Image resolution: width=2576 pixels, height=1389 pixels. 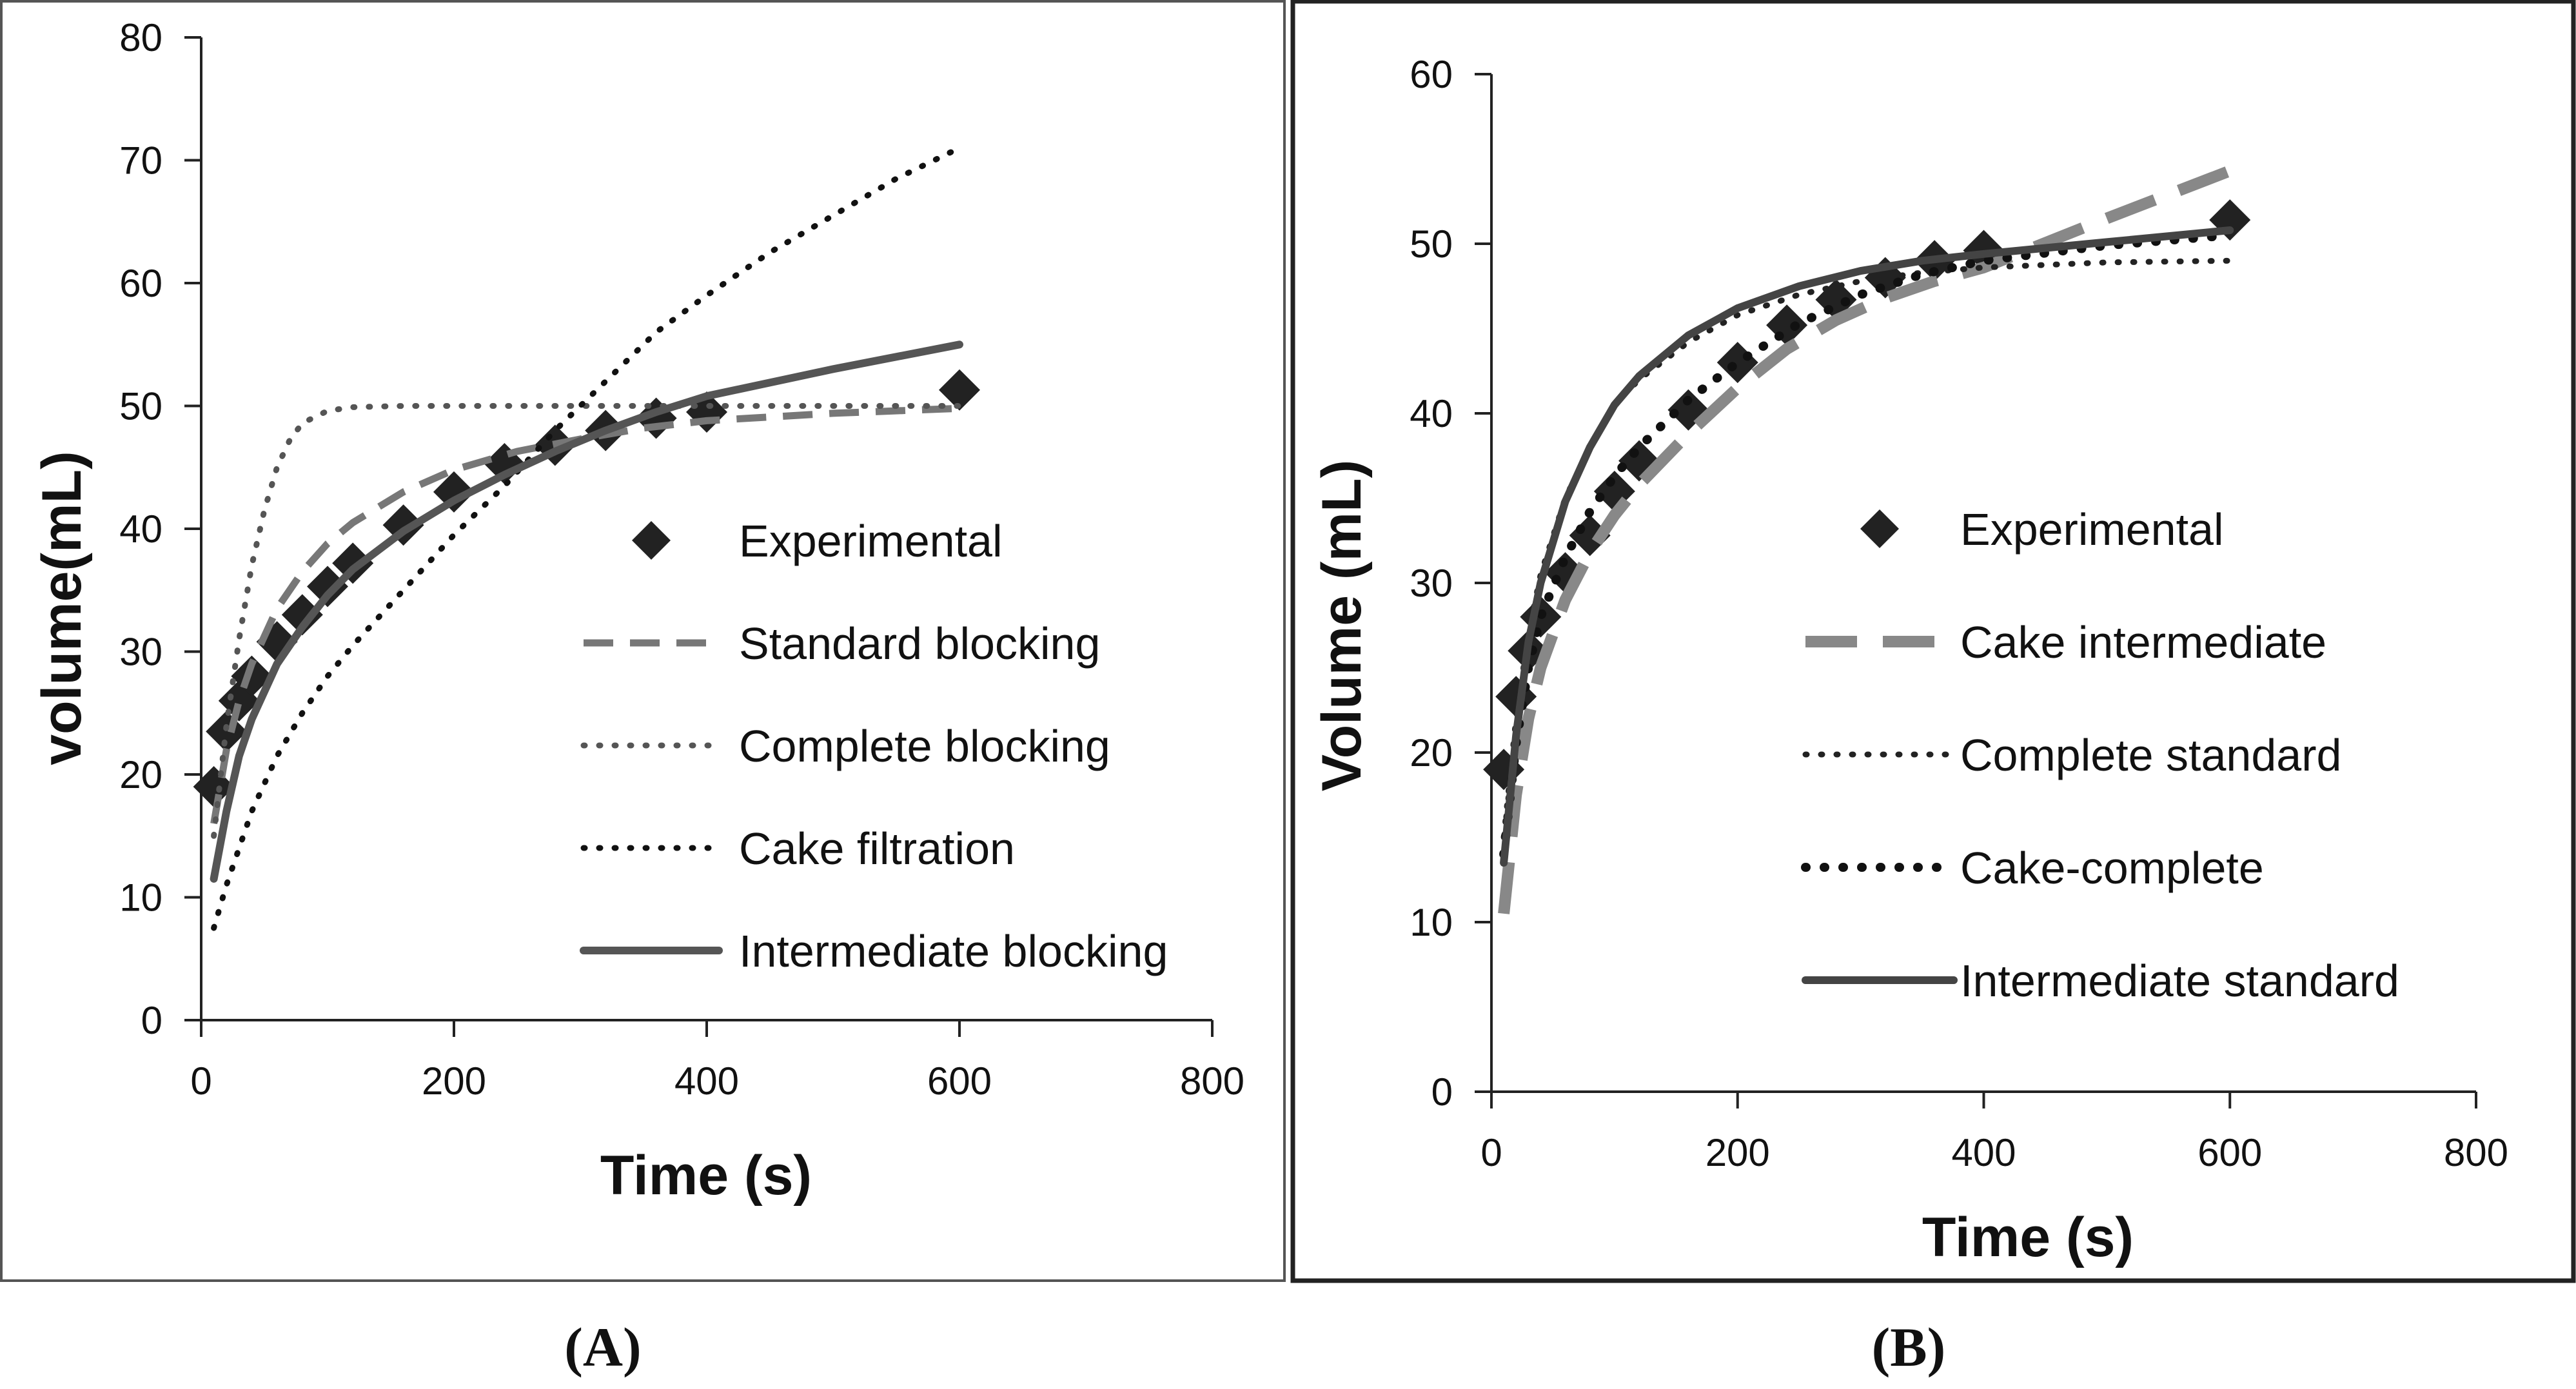 I want to click on legend-label: Intermediate blocking, so click(x=953, y=951).